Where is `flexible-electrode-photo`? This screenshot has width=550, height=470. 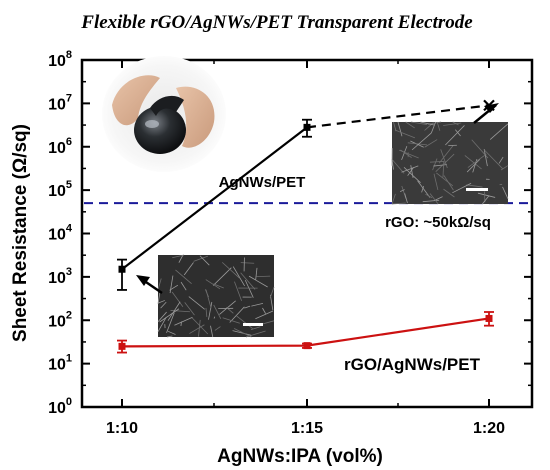 flexible-electrode-photo is located at coordinates (164, 114).